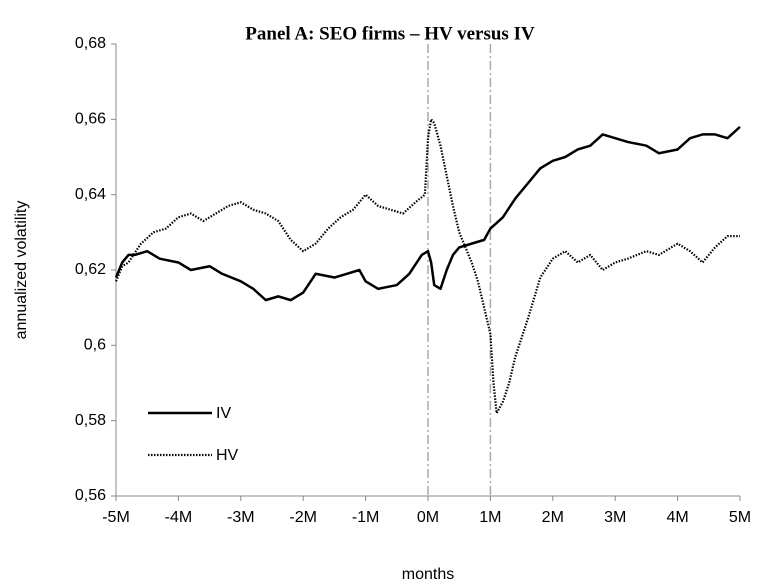 The width and height of the screenshot is (758, 588). I want to click on x-tick-label: -3M, so click(241, 517).